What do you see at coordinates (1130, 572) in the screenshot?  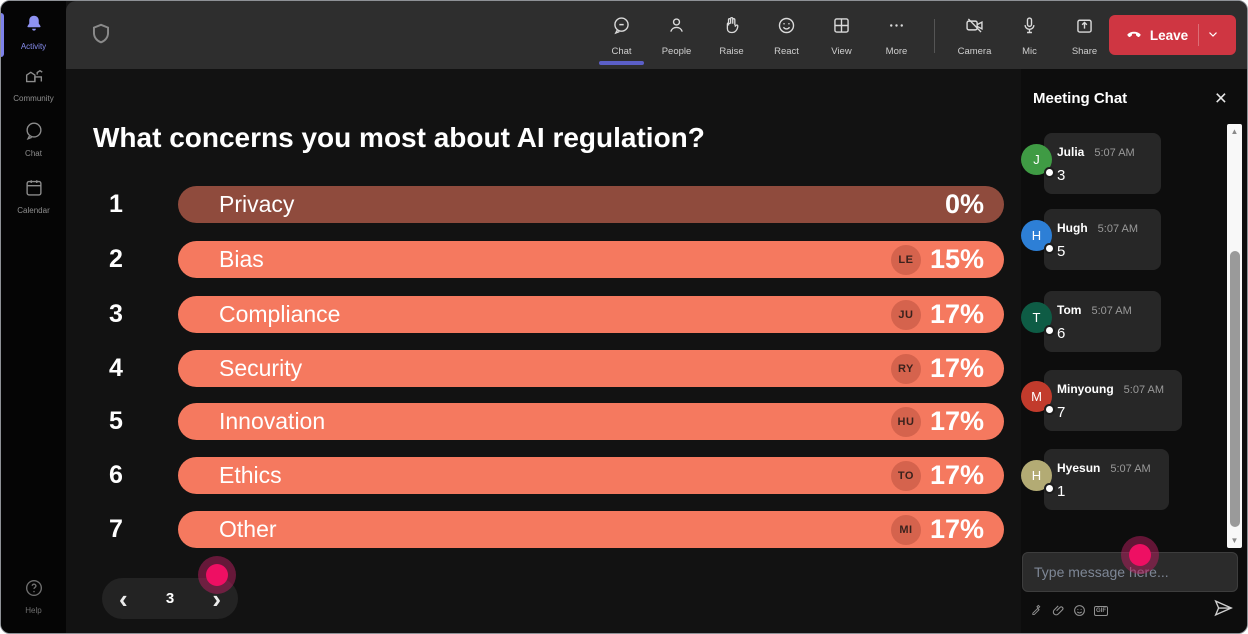 I see `chat-message-input` at bounding box center [1130, 572].